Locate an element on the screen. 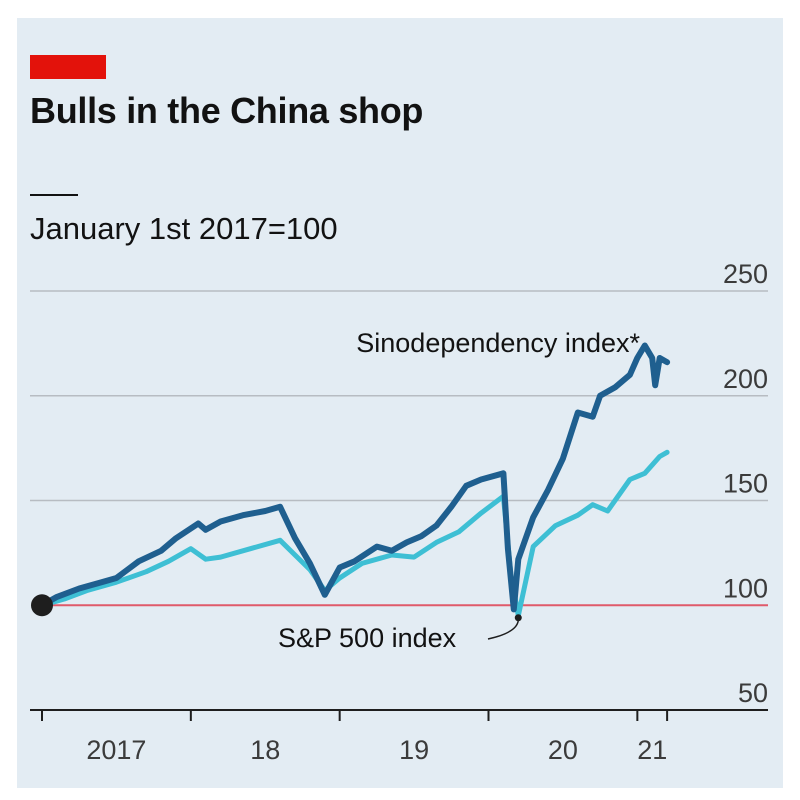 The width and height of the screenshot is (800, 800). y-tick-label-200: 200 is located at coordinates (745, 379).